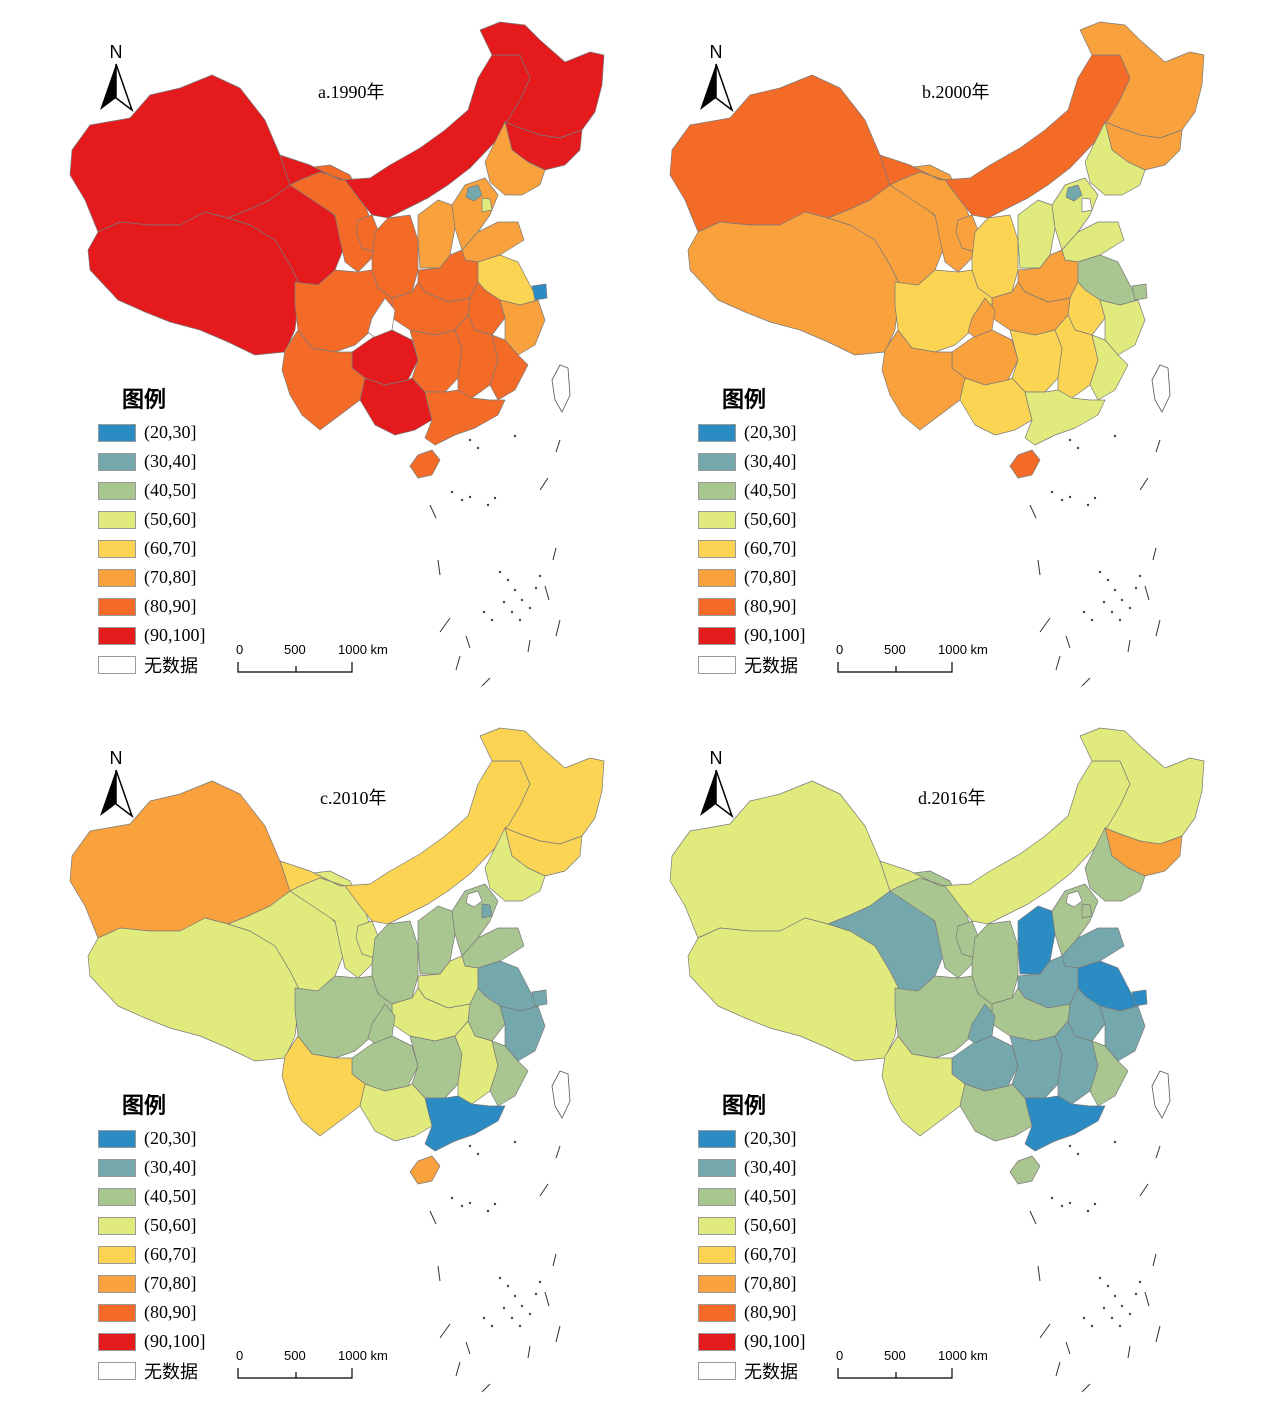 The image size is (1271, 1414). Describe the element at coordinates (353, 798) in the screenshot. I see `panel-title: c.2010年` at that location.